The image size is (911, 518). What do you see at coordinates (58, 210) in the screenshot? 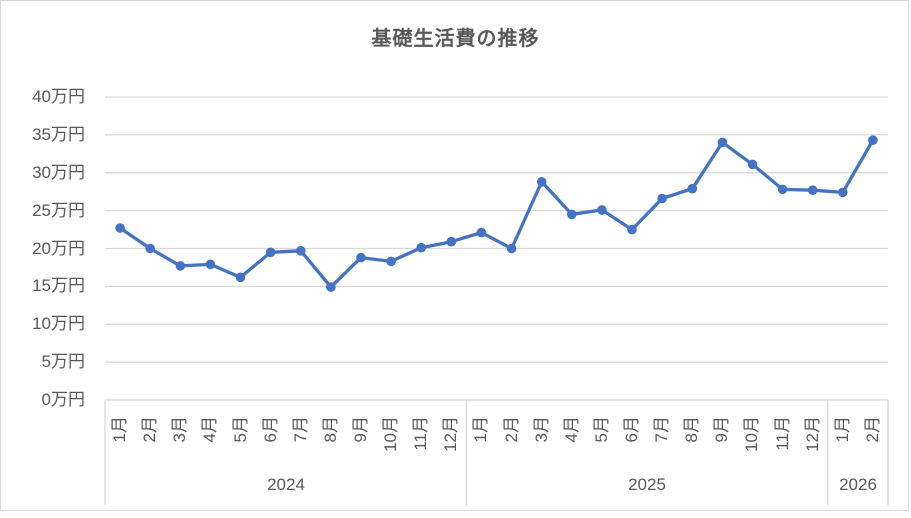
I see `y-axis-tick-label: 25万円` at bounding box center [58, 210].